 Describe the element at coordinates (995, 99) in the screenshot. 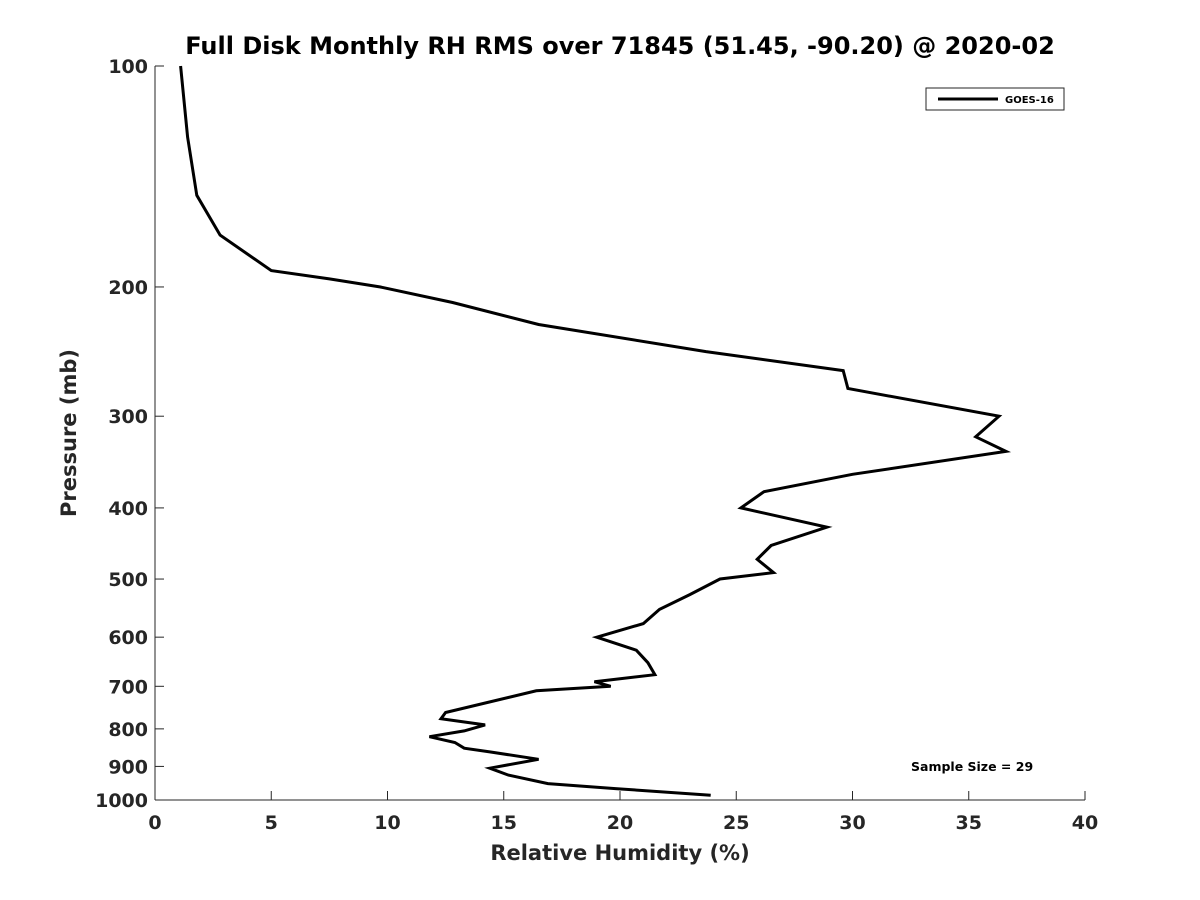

I see `legend: GOES-16` at that location.